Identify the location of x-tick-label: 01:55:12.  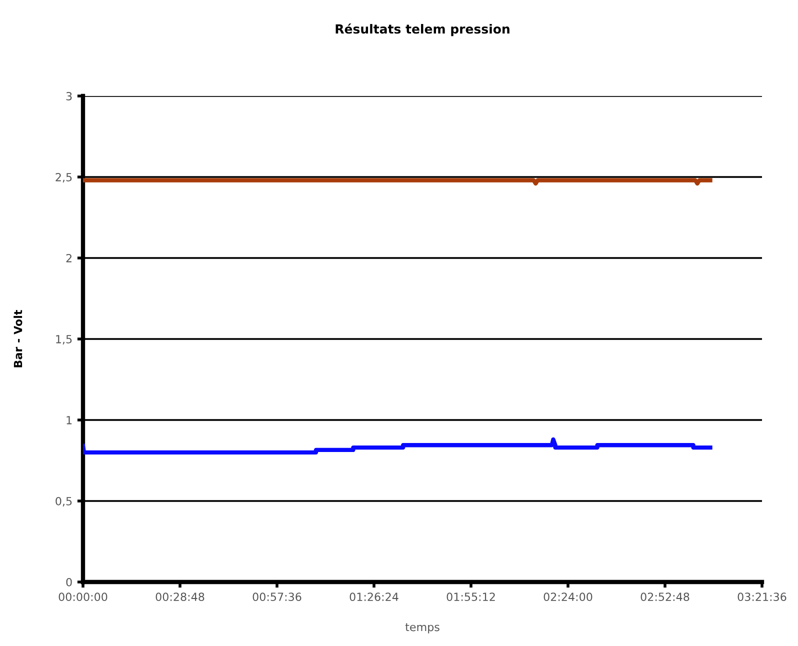
(470, 597).